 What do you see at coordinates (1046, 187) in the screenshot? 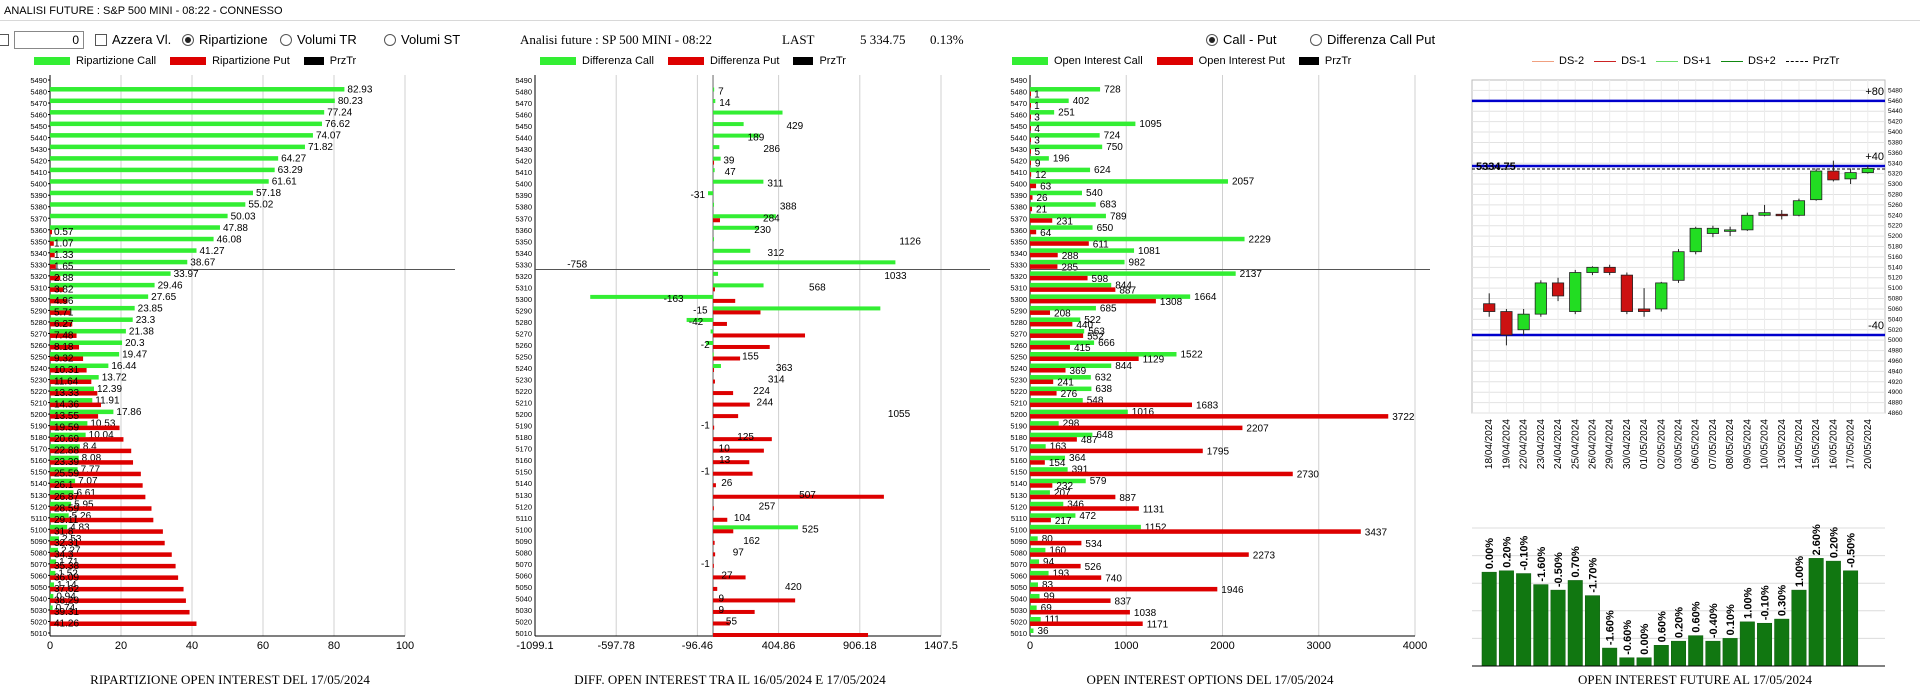
I see `oi-put-value-label: 63` at bounding box center [1046, 187].